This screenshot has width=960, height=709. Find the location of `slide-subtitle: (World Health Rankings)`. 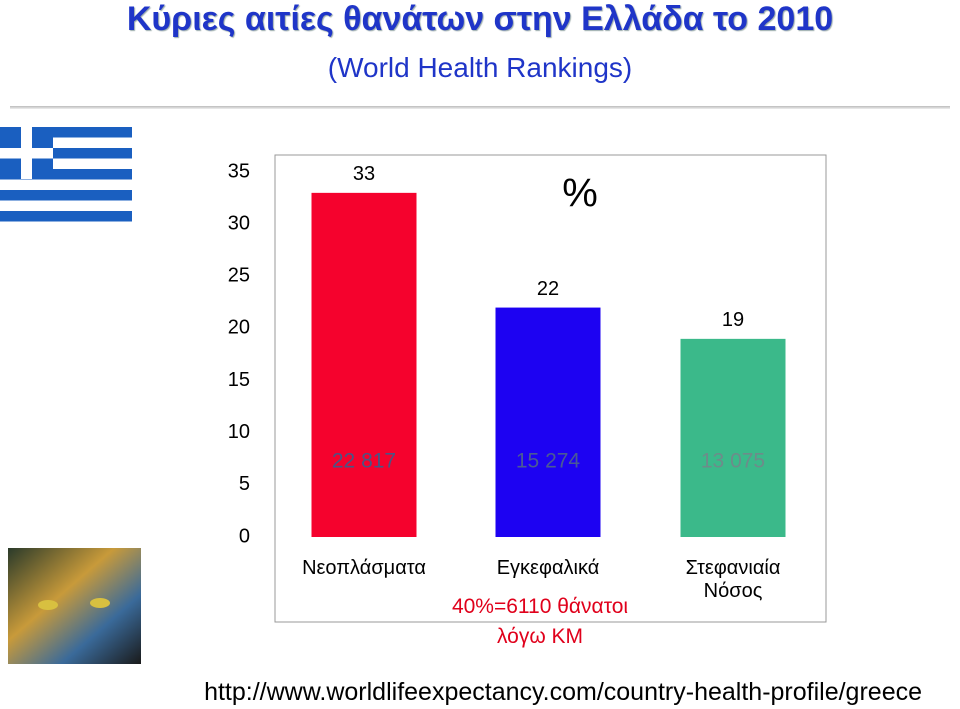

slide-subtitle: (World Health Rankings) is located at coordinates (480, 67).